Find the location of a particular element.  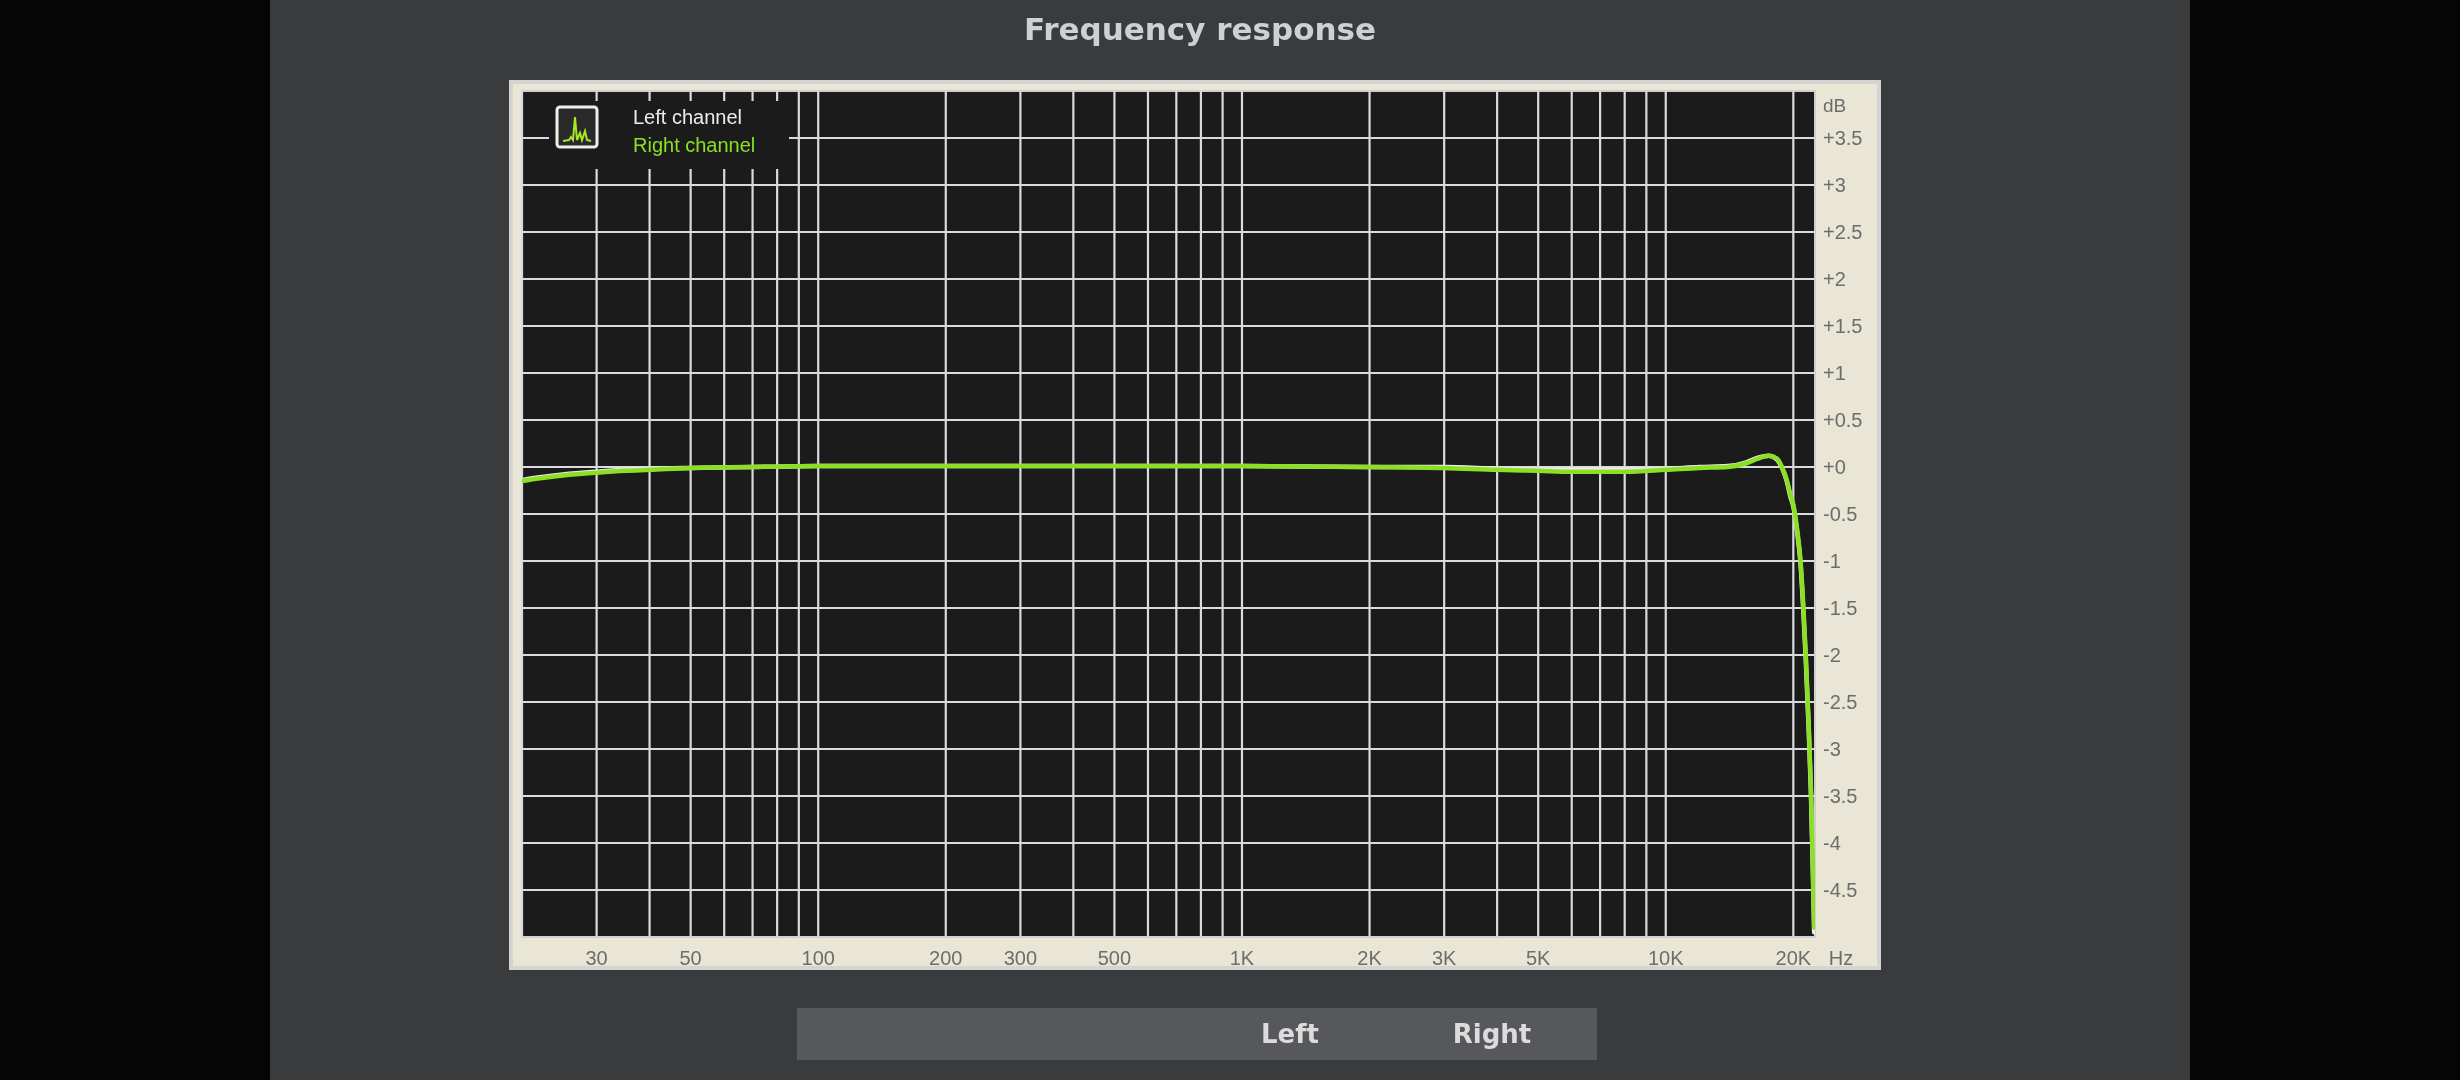

y-tick-label: +1.5 is located at coordinates (1843, 326).